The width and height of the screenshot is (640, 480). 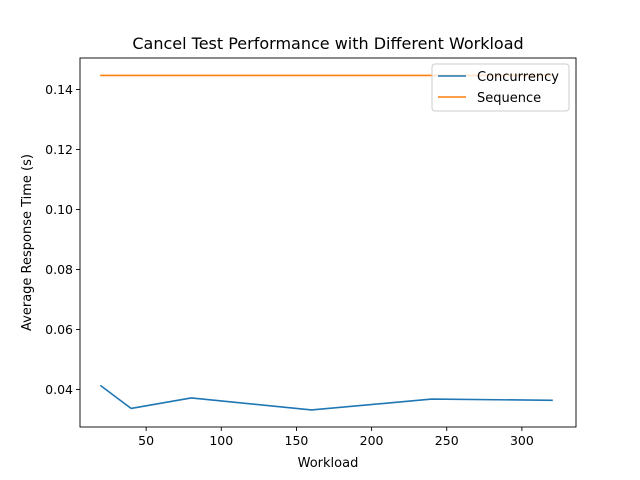 What do you see at coordinates (336, 437) in the screenshot?
I see `x-axis-ticks: 50 100 150 200 250 300` at bounding box center [336, 437].